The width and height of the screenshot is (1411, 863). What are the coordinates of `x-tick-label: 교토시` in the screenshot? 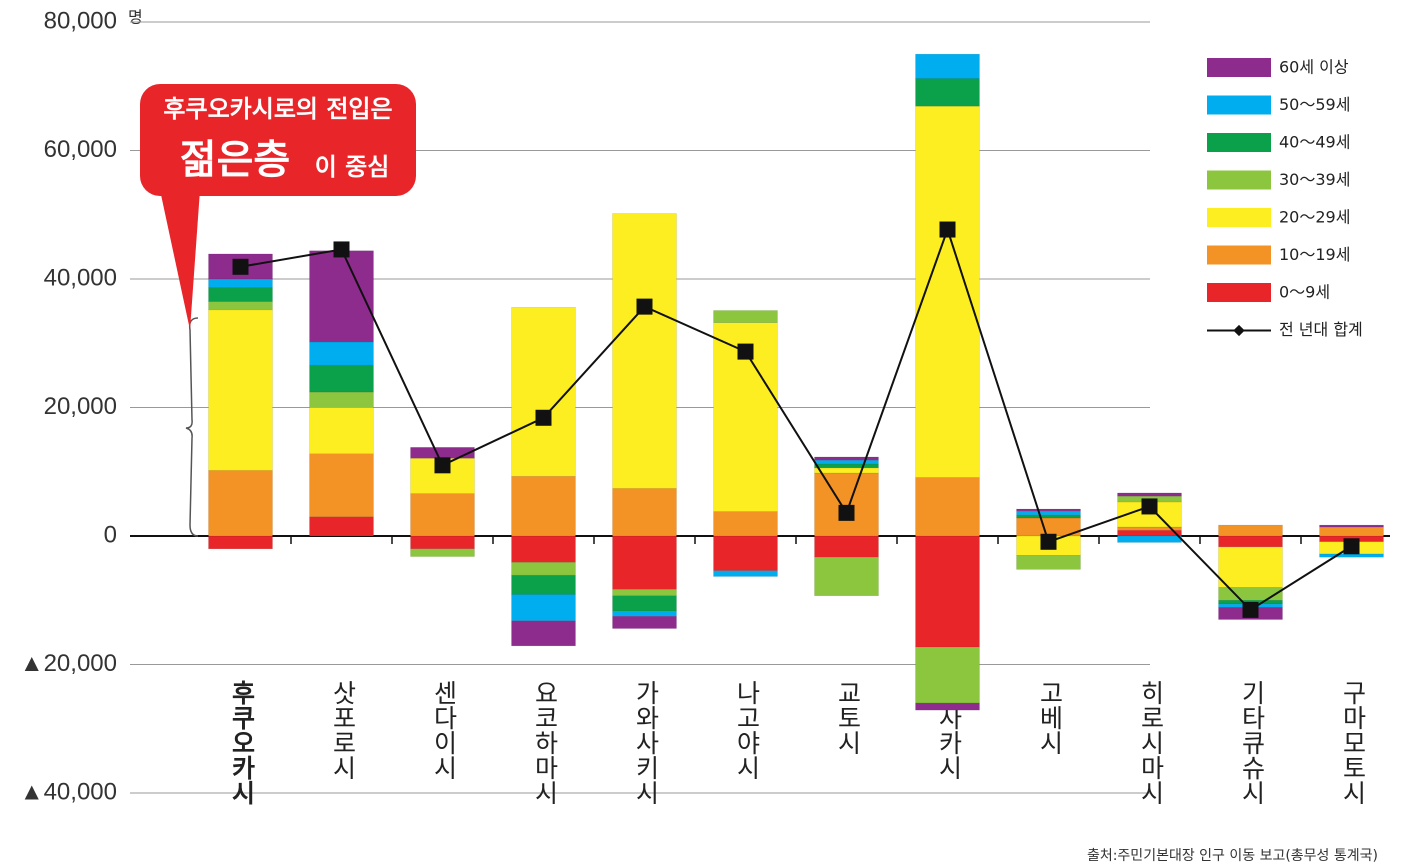 It's located at (848, 717).